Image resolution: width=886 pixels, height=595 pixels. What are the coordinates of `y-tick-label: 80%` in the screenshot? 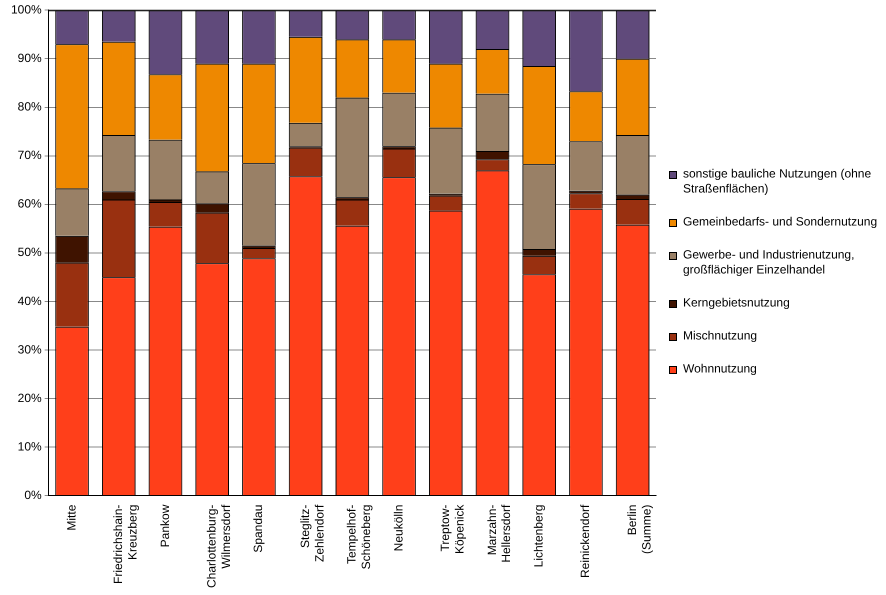 It's located at (30, 107).